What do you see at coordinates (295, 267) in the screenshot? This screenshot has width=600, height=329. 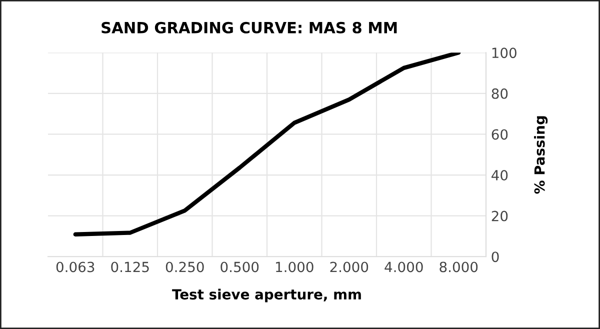 I see `x-tick-label: 1.000` at bounding box center [295, 267].